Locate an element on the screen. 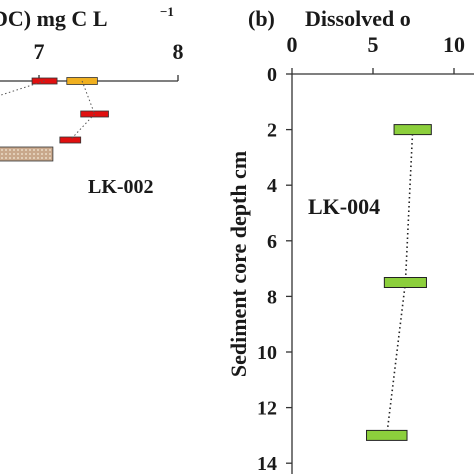 This screenshot has width=474, height=474. panel-b-x-axis-ticks is located at coordinates (373, 71).